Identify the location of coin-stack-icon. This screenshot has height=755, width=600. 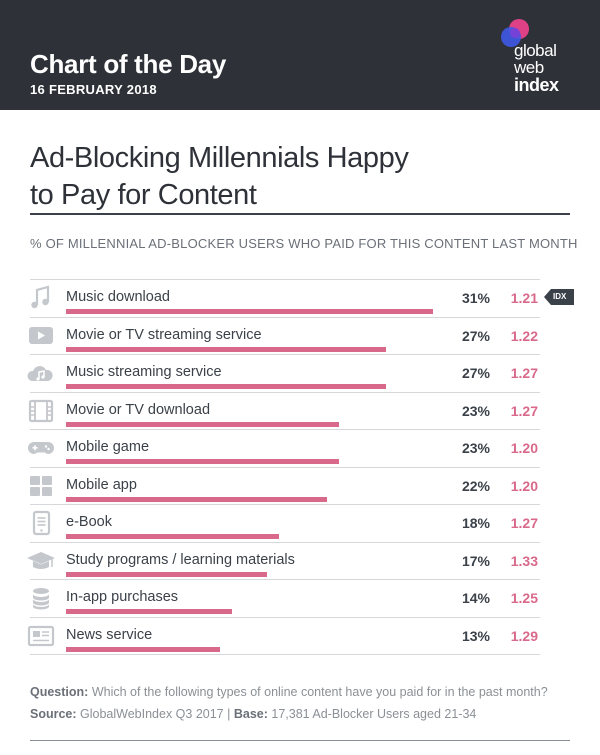
(41, 599).